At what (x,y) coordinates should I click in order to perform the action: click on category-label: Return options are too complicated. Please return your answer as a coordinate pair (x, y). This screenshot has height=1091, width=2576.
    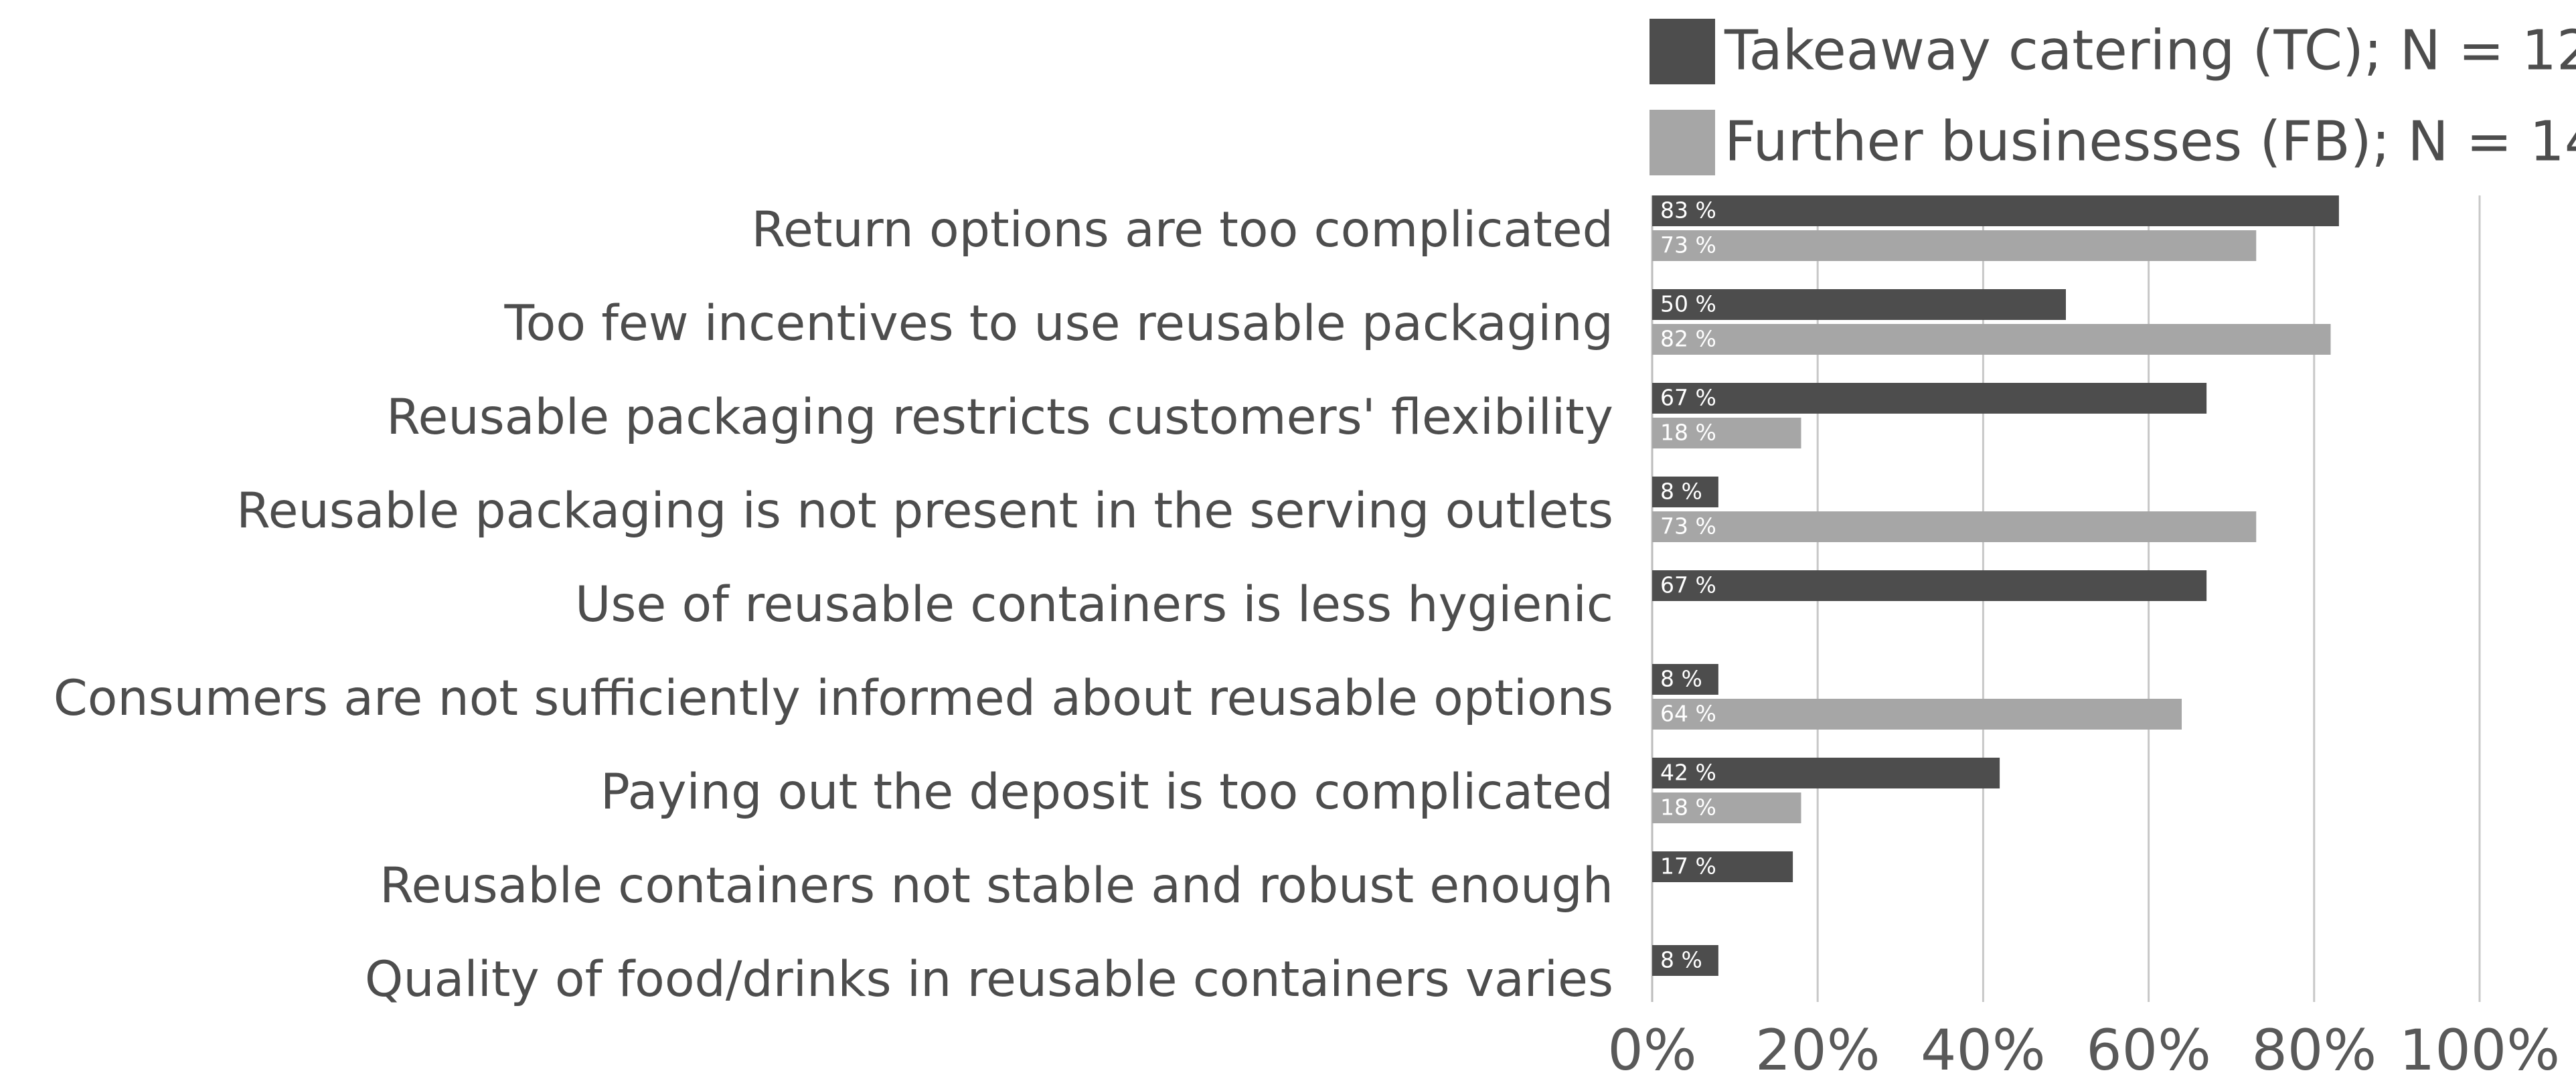
    Looking at the image, I should click on (1183, 229).